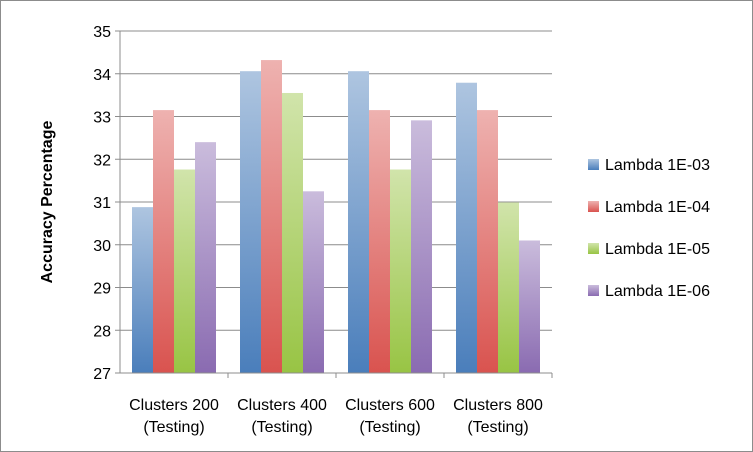  Describe the element at coordinates (282, 405) in the screenshot. I see `x-category-label: Clusters 400` at that location.